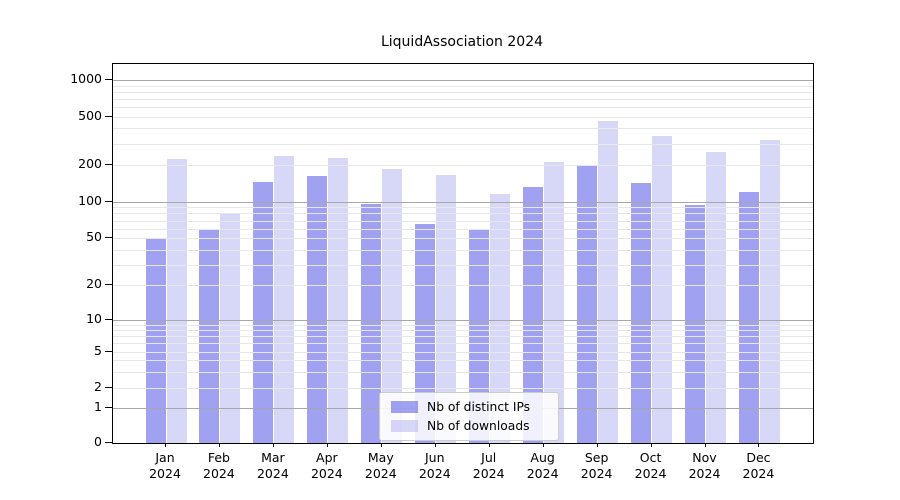  Describe the element at coordinates (596, 465) in the screenshot. I see `x-tick-label-sep: Sep 2024` at that location.